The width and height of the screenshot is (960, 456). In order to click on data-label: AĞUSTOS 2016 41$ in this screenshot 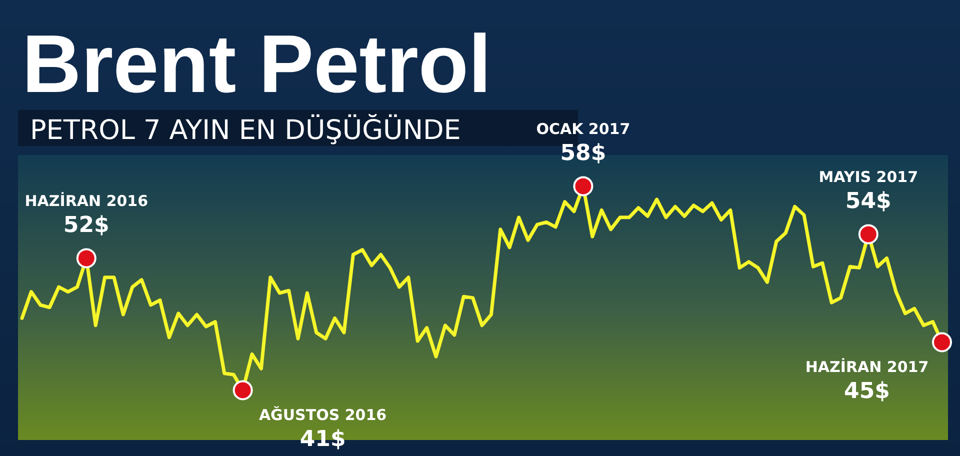, I will do `click(322, 429)`.